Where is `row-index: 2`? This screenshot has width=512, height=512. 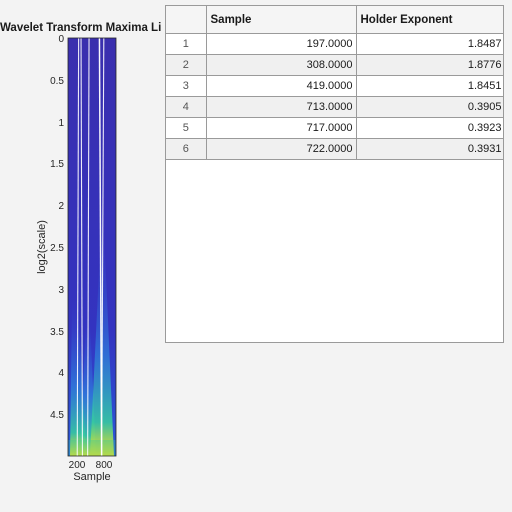
row-index: 2 is located at coordinates (186, 65).